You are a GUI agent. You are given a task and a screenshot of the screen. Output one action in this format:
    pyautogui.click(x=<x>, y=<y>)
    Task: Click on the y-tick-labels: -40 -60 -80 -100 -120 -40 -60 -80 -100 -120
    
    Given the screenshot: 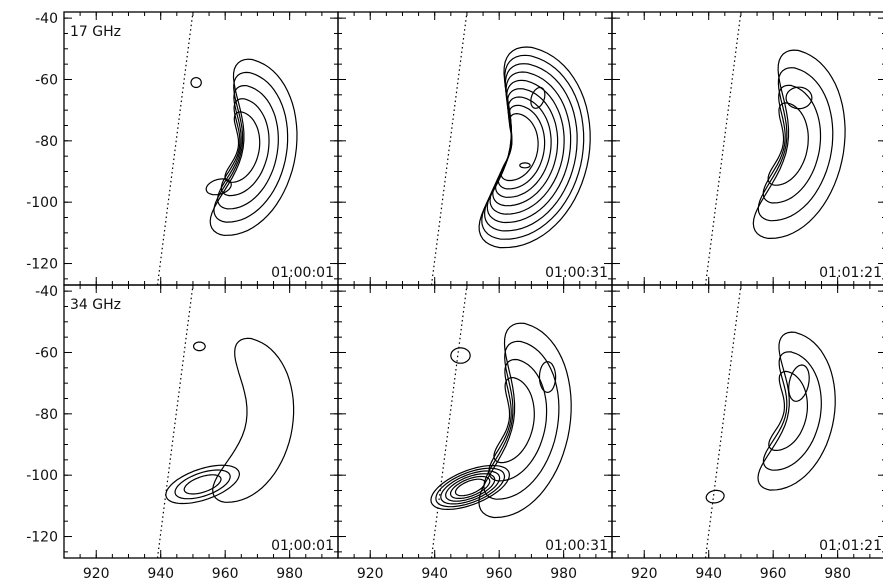 What is the action you would take?
    pyautogui.click(x=42, y=278)
    